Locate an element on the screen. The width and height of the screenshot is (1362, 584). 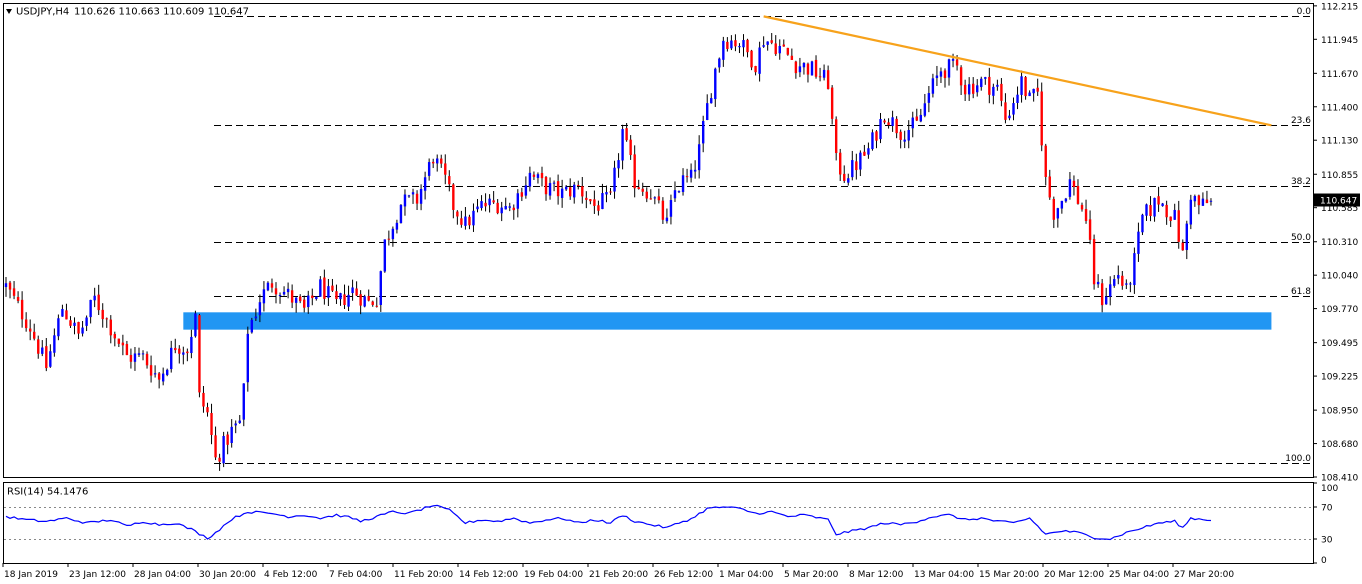
price-tick-label: 109.495 is located at coordinates (1339, 344).